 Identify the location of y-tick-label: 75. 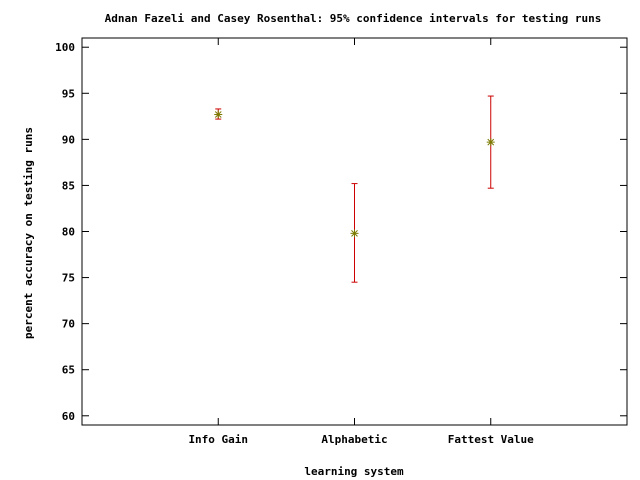
(68, 278).